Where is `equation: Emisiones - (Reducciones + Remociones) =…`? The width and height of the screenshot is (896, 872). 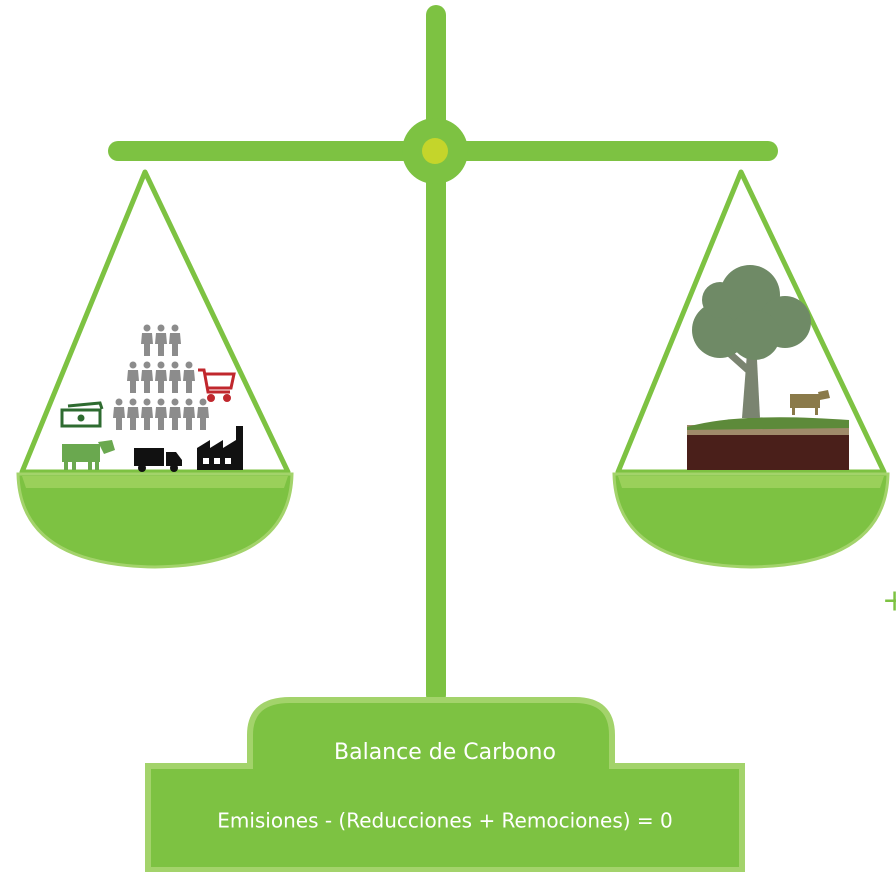
equation: Emisiones - (Reducciones + Remociones) =… is located at coordinates (445, 821).